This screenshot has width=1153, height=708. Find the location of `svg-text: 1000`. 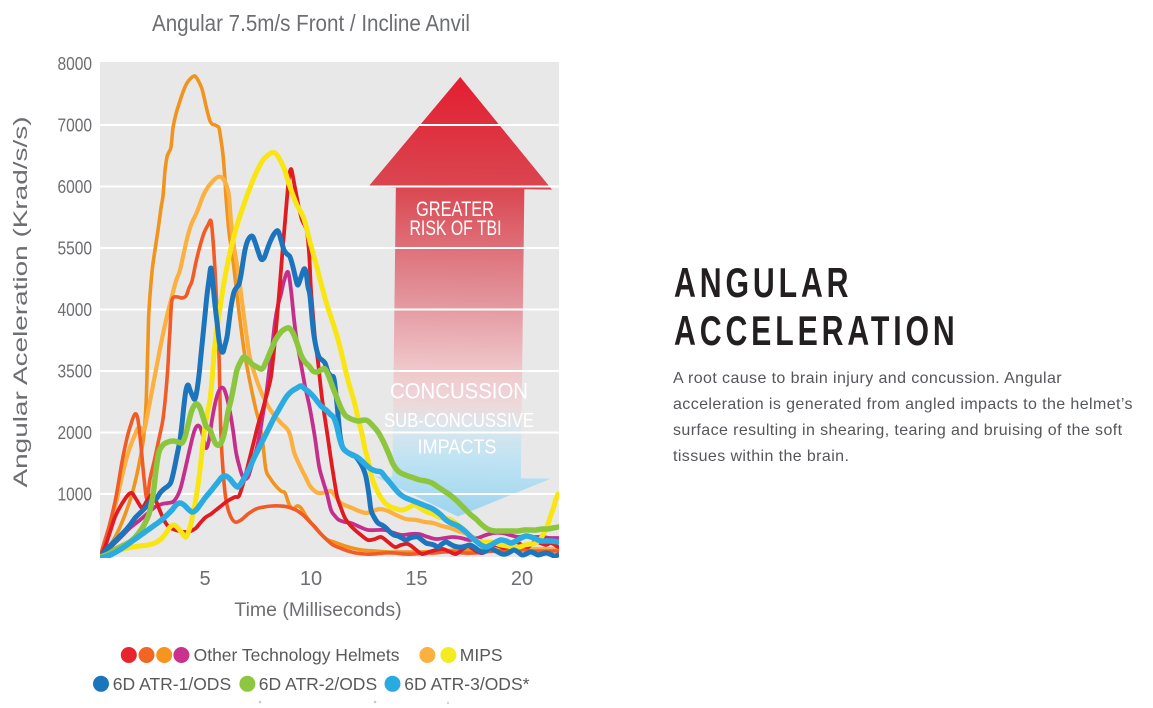

svg-text: 1000 is located at coordinates (75, 495).